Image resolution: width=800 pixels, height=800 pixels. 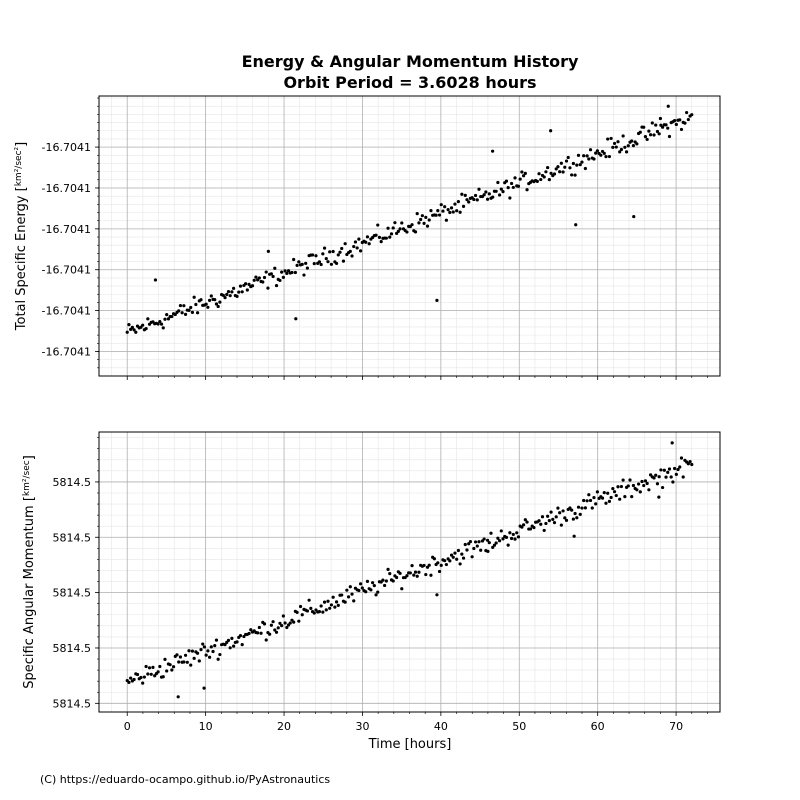 I want to click on energy-ylabel-slash: /, so click(x=19, y=167).